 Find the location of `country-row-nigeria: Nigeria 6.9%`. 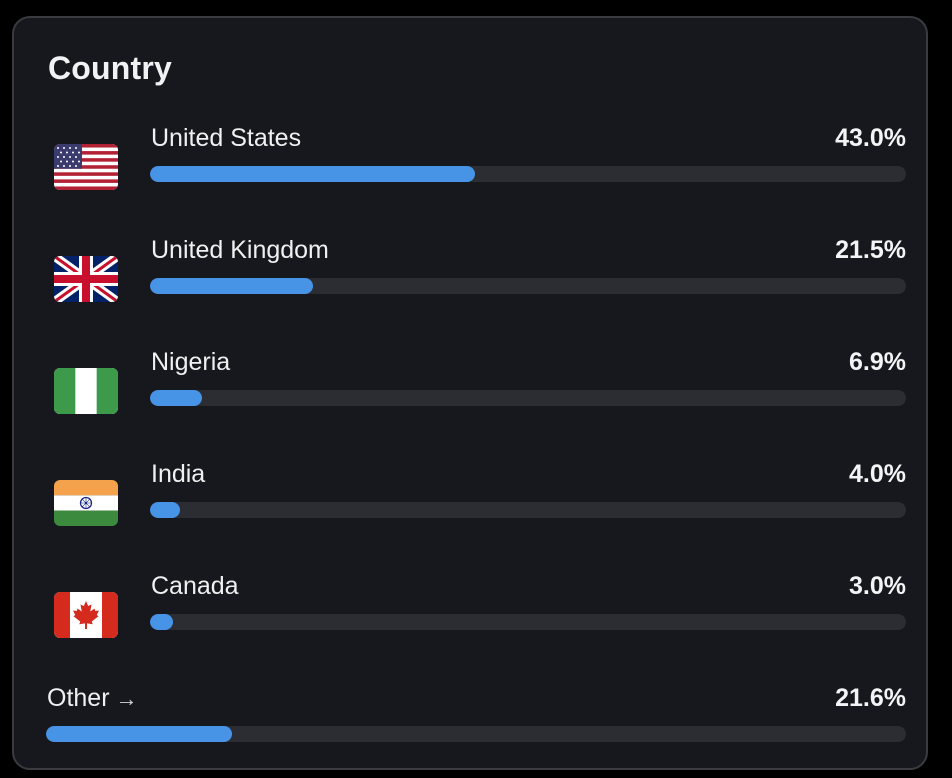

country-row-nigeria: Nigeria 6.9% is located at coordinates (470, 381).